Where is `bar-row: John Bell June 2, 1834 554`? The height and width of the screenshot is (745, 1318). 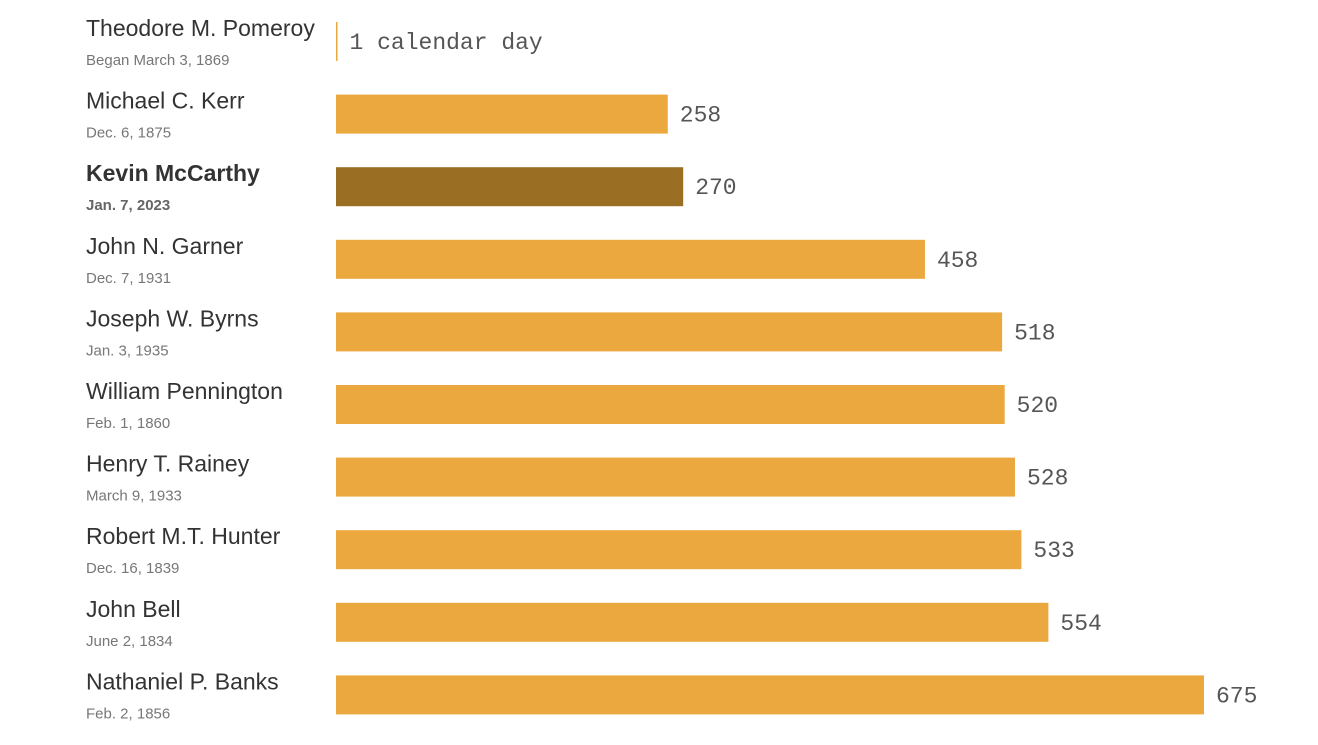
bar-row: John Bell June 2, 1834 554 is located at coordinates (594, 623).